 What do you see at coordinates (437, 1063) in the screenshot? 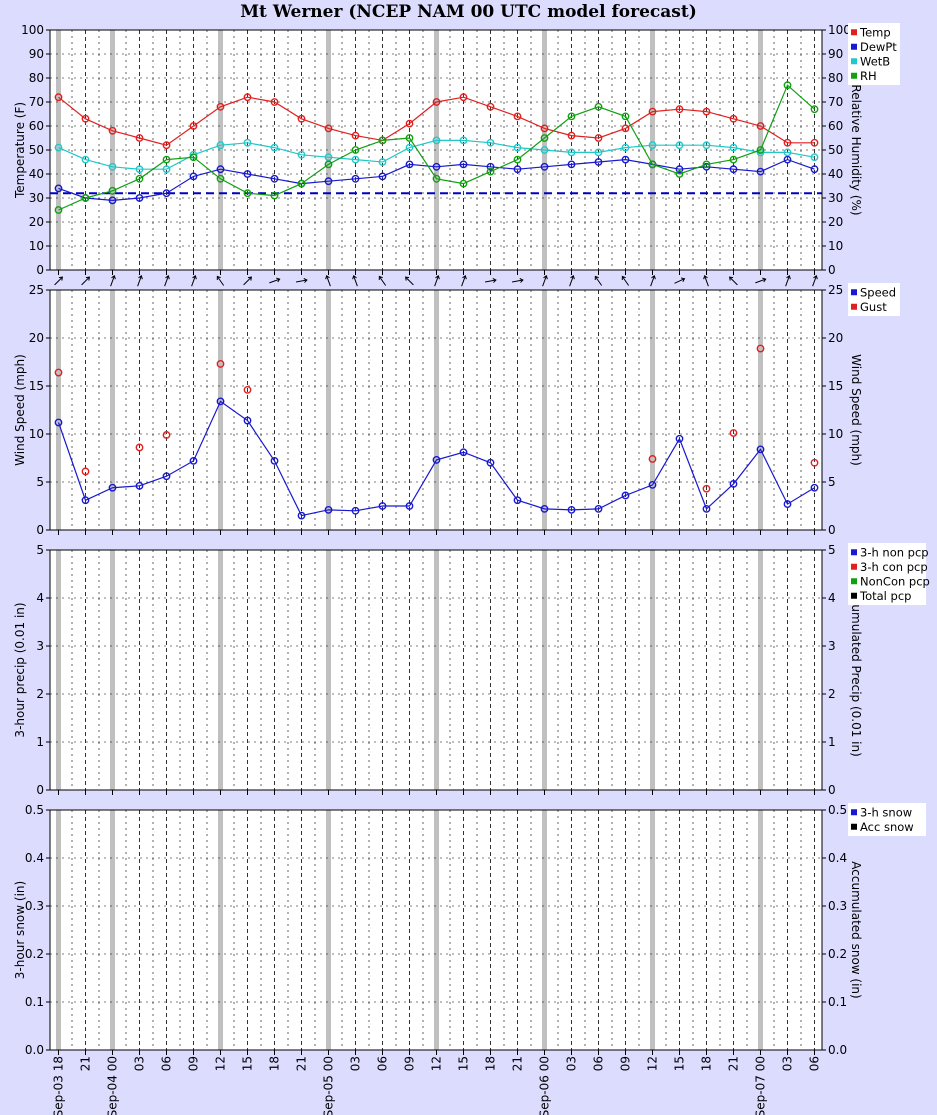
I see `x-tick-label: 12` at bounding box center [437, 1063].